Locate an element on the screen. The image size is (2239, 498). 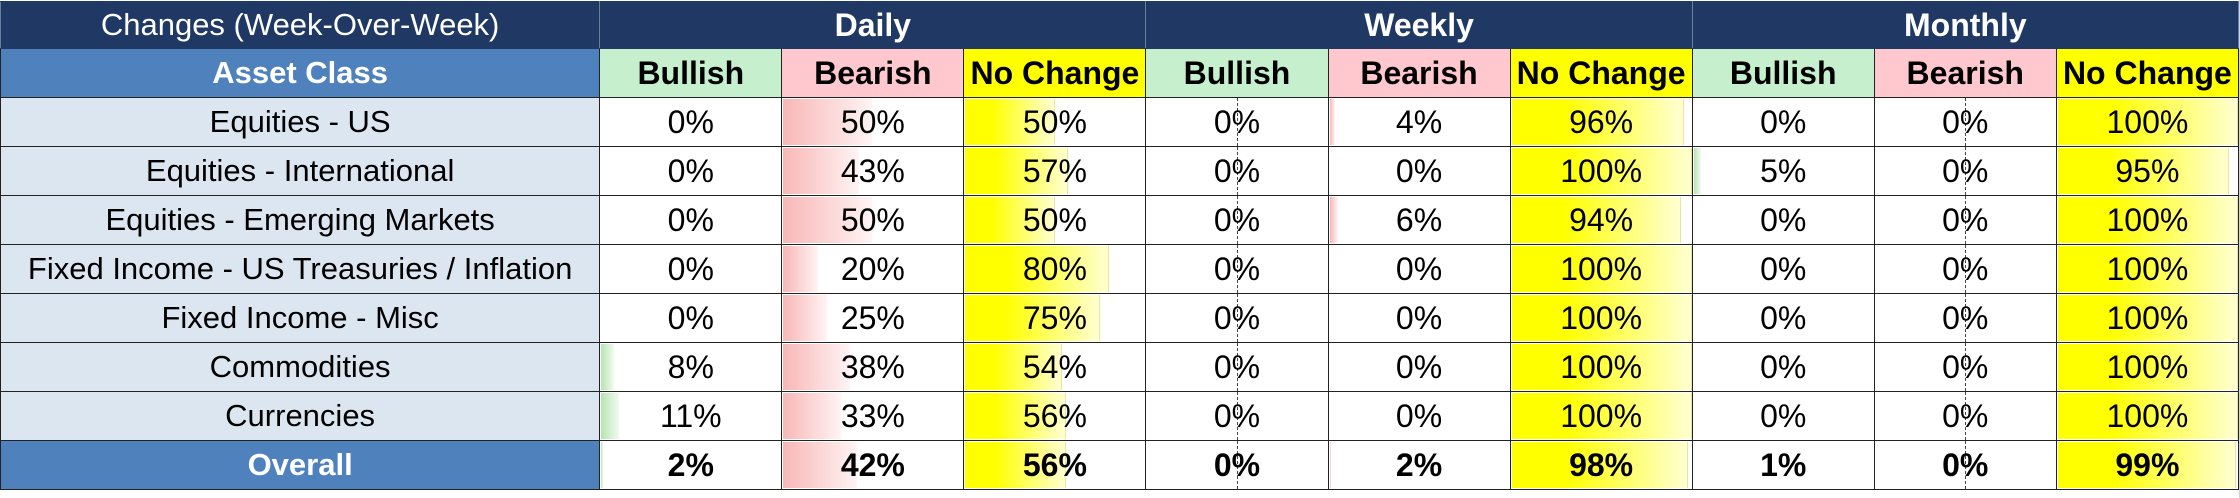
daily-bullish-cell: 2% is located at coordinates (691, 465).